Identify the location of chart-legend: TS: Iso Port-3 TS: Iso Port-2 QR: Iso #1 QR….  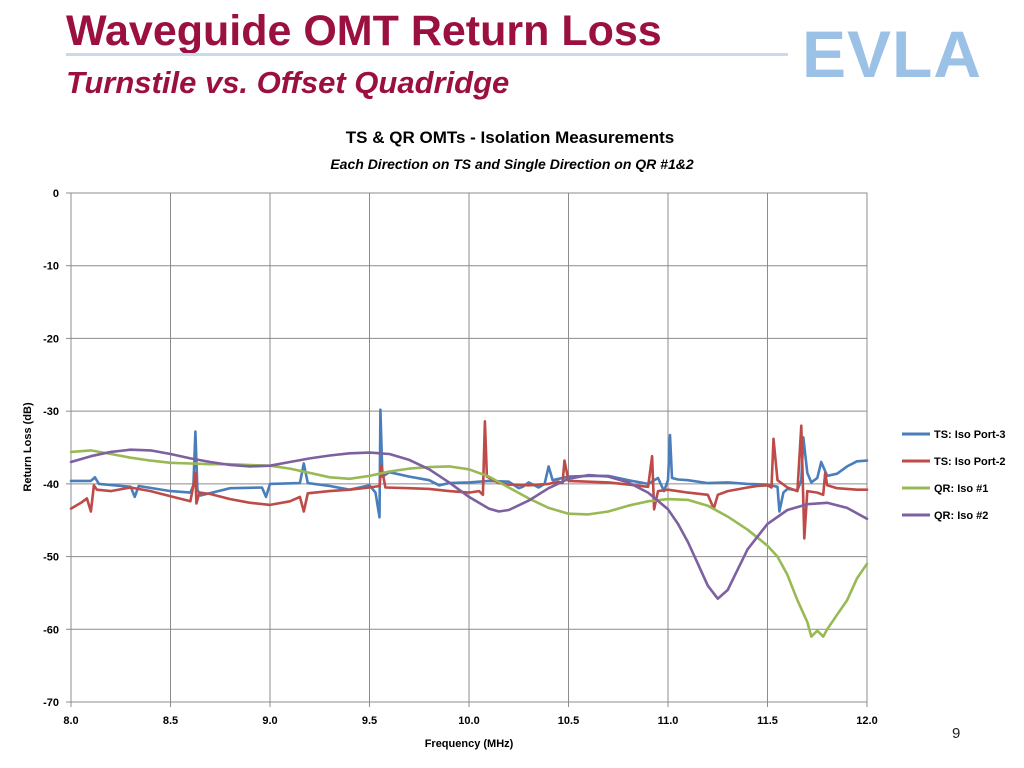
(954, 475).